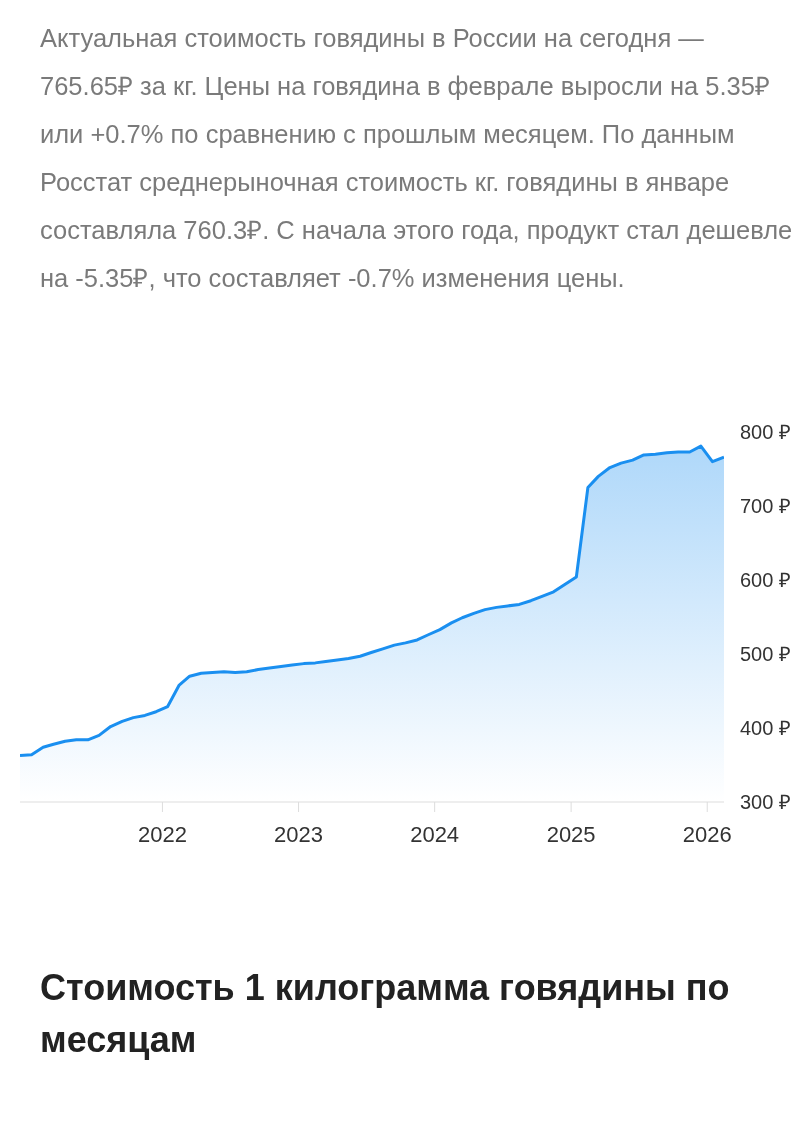 This screenshot has height=1138, width=810. What do you see at coordinates (299, 834) in the screenshot?
I see `x-tick-label: 2023` at bounding box center [299, 834].